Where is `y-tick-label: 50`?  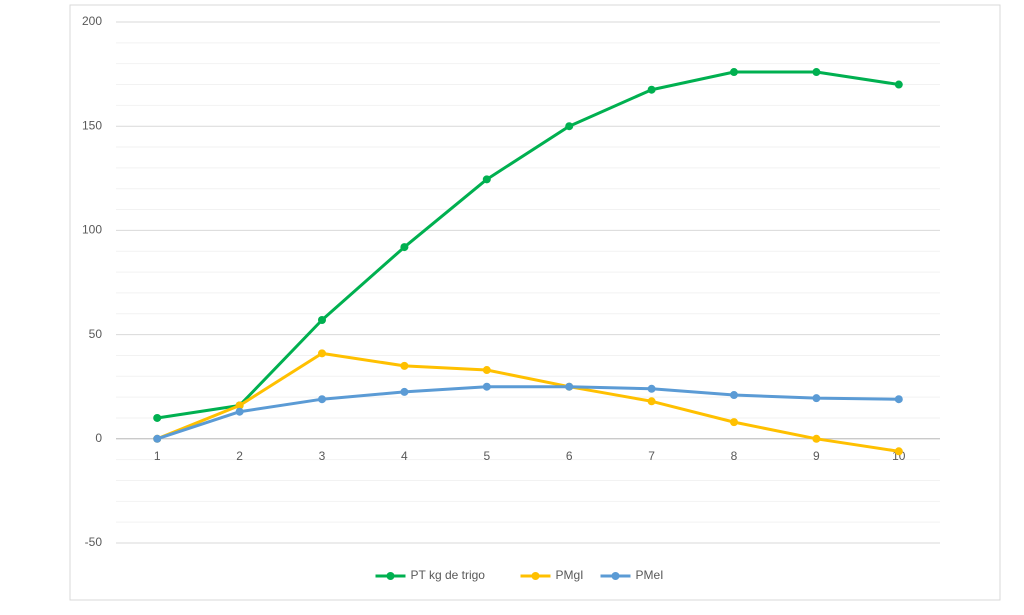 y-tick-label: 50 is located at coordinates (96, 334).